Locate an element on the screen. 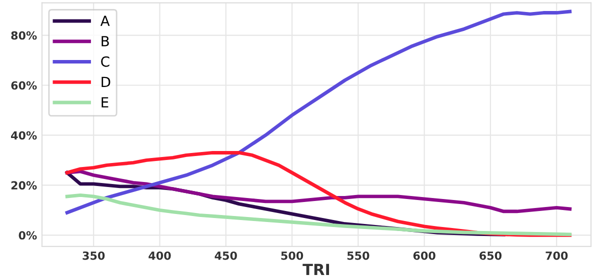  legend-label: B is located at coordinates (105, 41).